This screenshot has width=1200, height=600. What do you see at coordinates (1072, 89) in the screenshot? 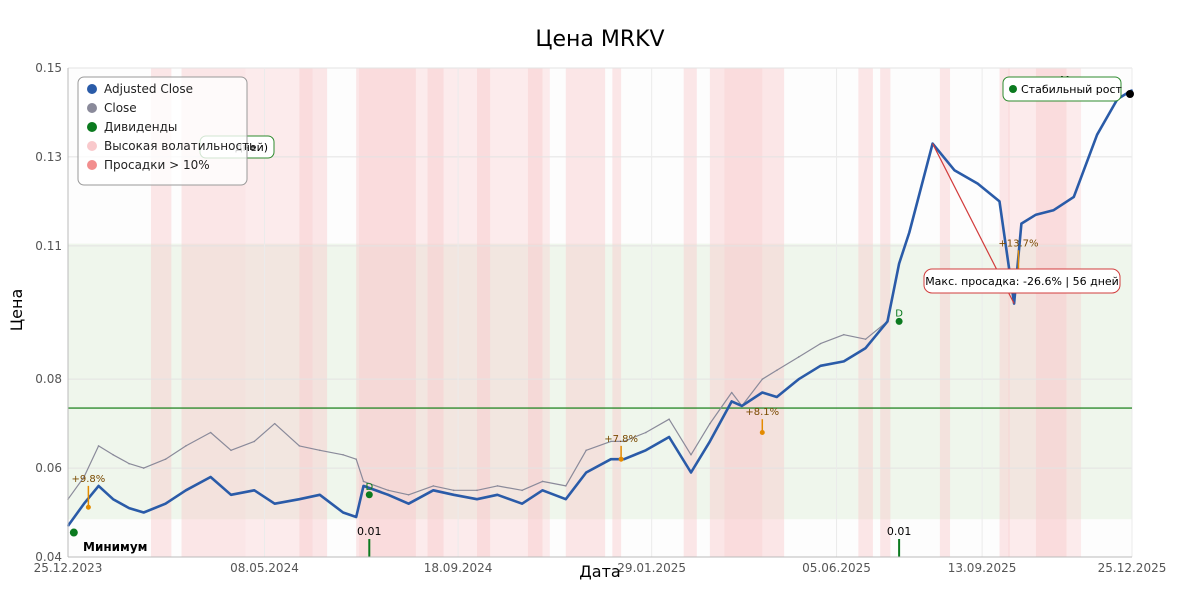
I see `stable-growth-label: Стабильный рост` at bounding box center [1072, 89].